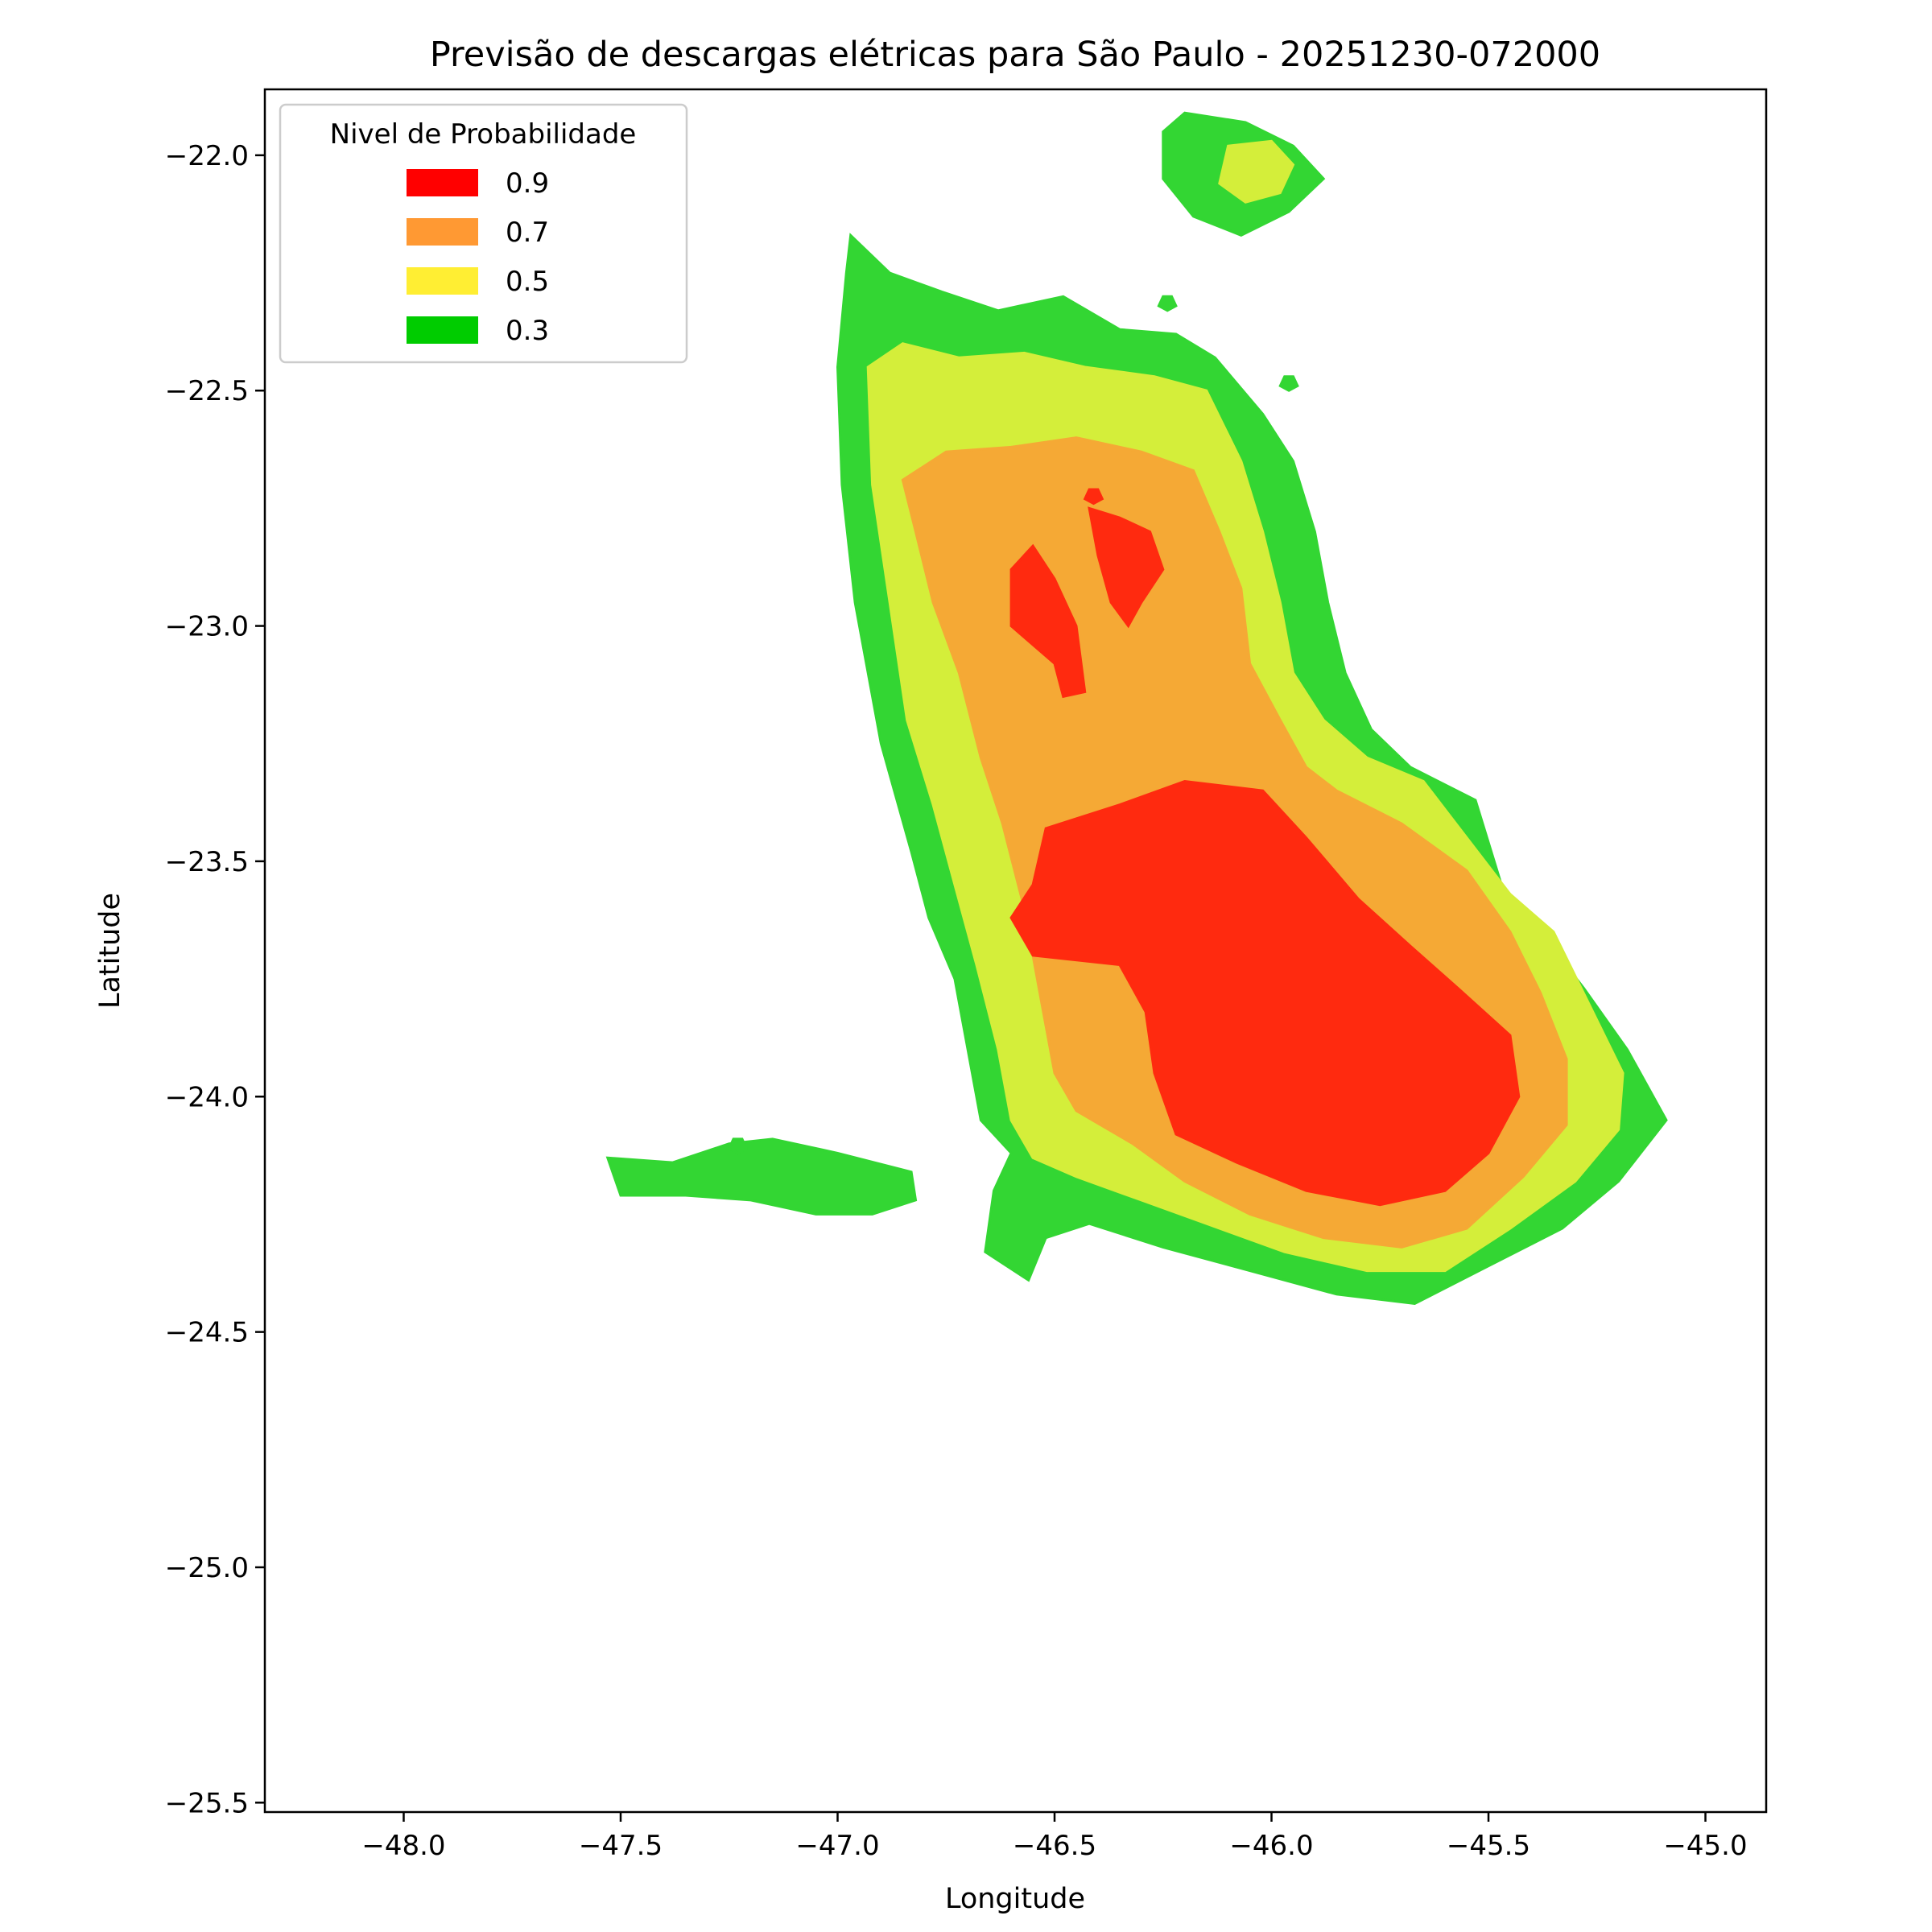 The width and height of the screenshot is (1932, 1932). What do you see at coordinates (1054, 1846) in the screenshot?
I see `x-tick-label: −46.5` at bounding box center [1054, 1846].